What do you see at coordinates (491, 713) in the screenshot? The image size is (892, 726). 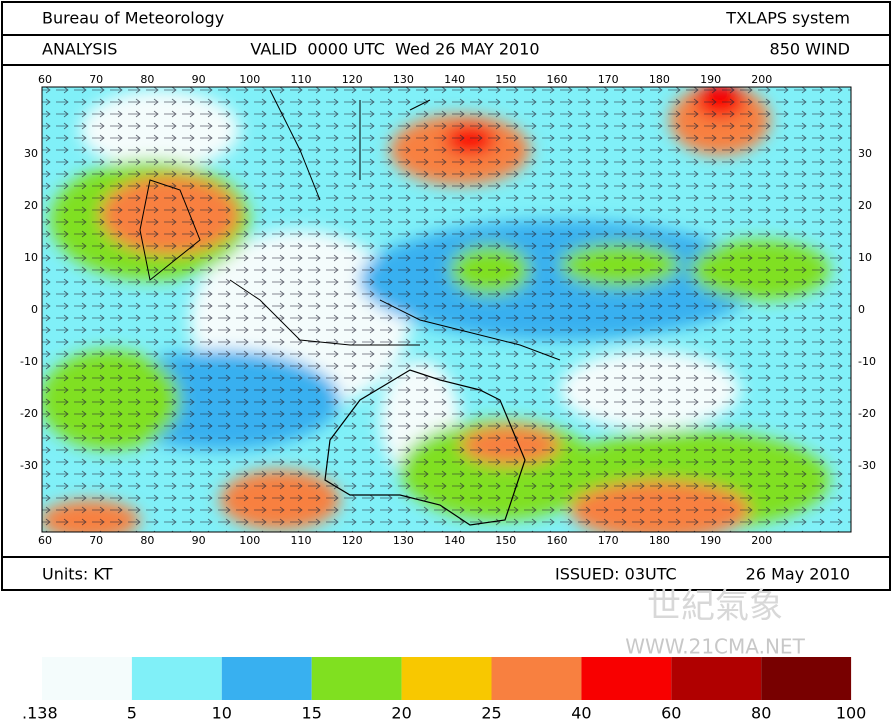 I see `legend-label: 25` at bounding box center [491, 713].